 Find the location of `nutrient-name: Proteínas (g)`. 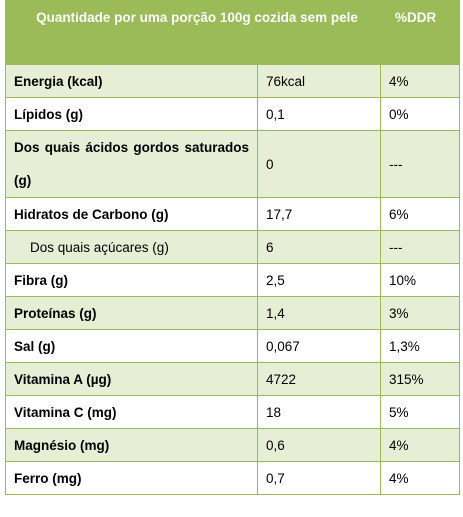

nutrient-name: Proteínas (g) is located at coordinates (131, 313).